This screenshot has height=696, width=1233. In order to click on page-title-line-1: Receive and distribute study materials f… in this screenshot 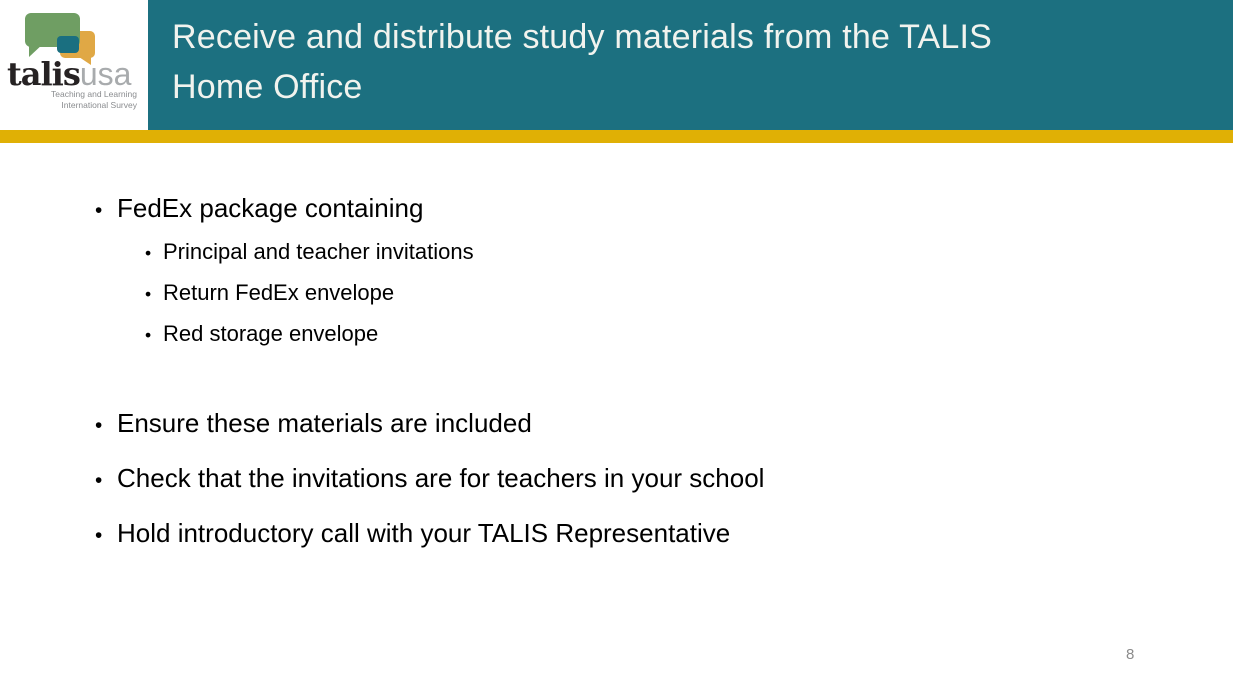, I will do `click(582, 37)`.